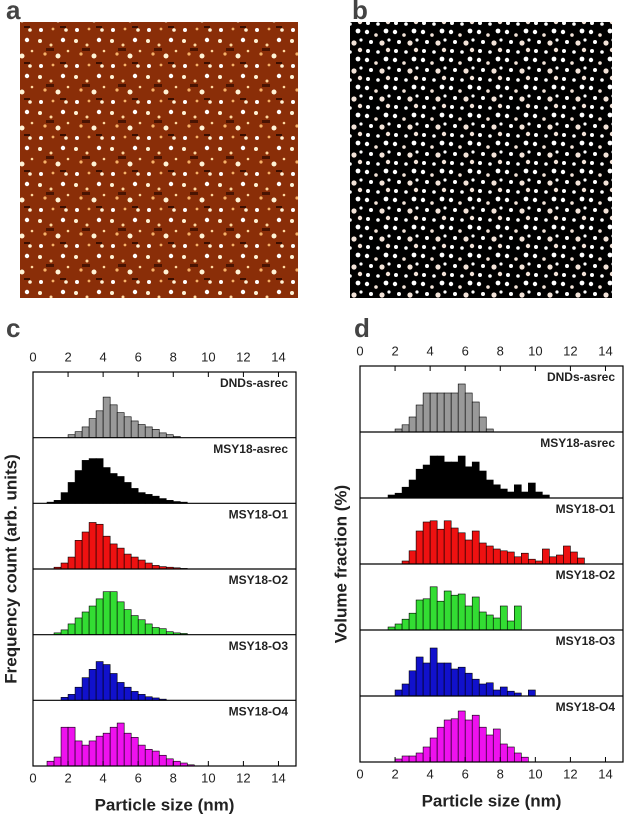  I want to click on afm-image, so click(159, 160).